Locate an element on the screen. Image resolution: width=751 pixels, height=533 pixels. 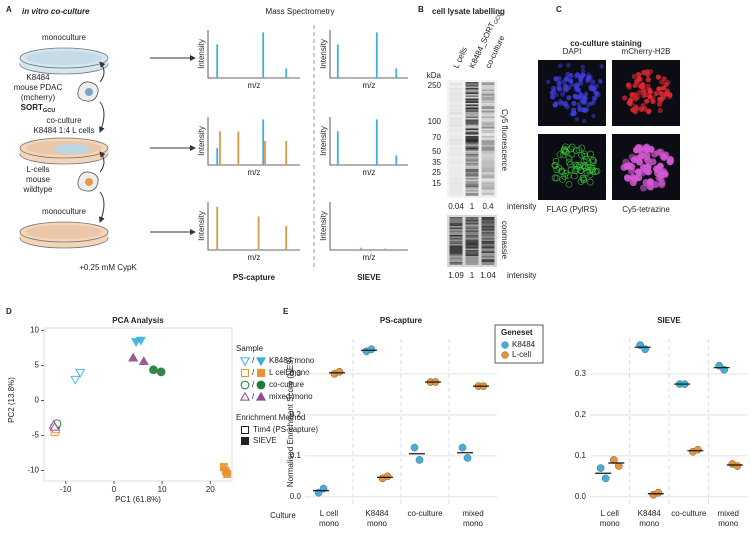
unit-label: kDa is located at coordinates (434, 75).